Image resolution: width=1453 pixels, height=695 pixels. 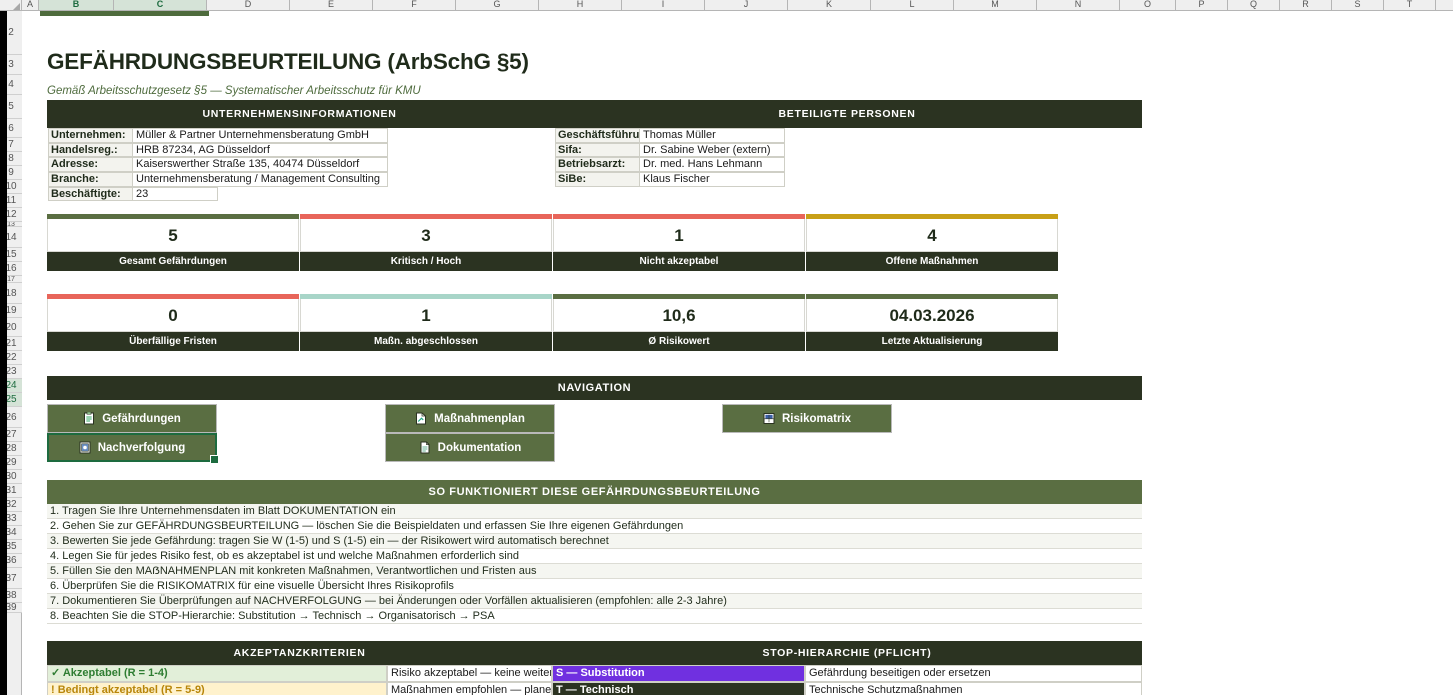 What do you see at coordinates (89, 418) in the screenshot?
I see `clipboard-icon` at bounding box center [89, 418].